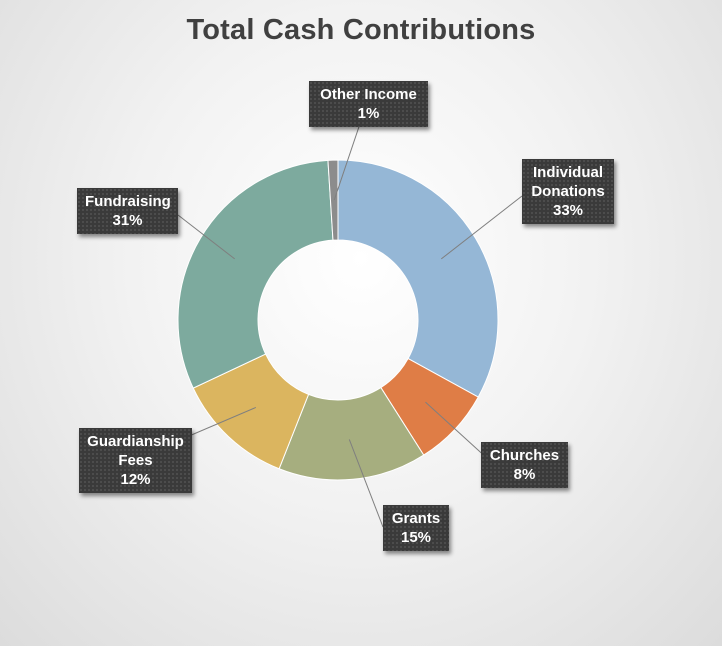 The image size is (722, 646). What do you see at coordinates (206, 237) in the screenshot?
I see `leader-line-fundraising` at bounding box center [206, 237].